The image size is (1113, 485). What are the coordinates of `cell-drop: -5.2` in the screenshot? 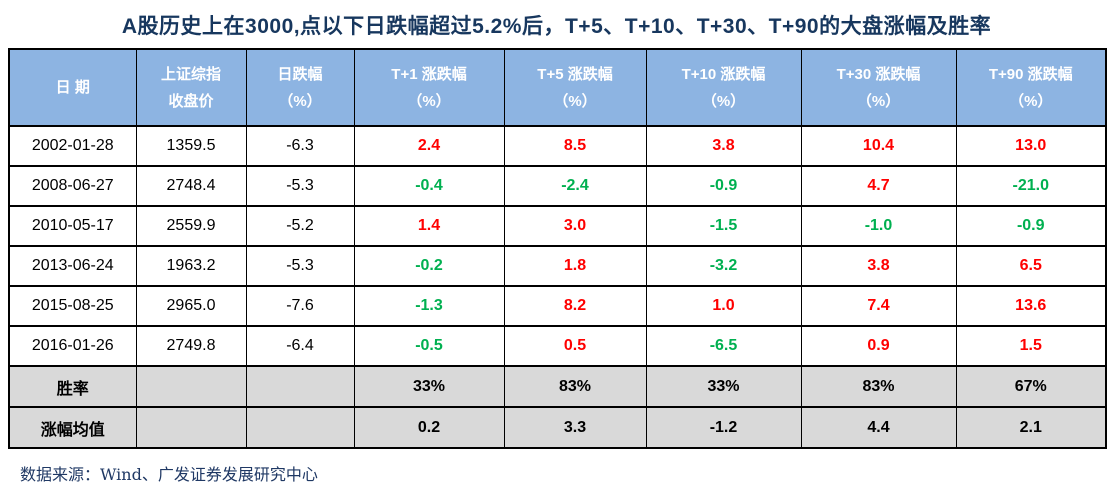 It's located at (300, 226).